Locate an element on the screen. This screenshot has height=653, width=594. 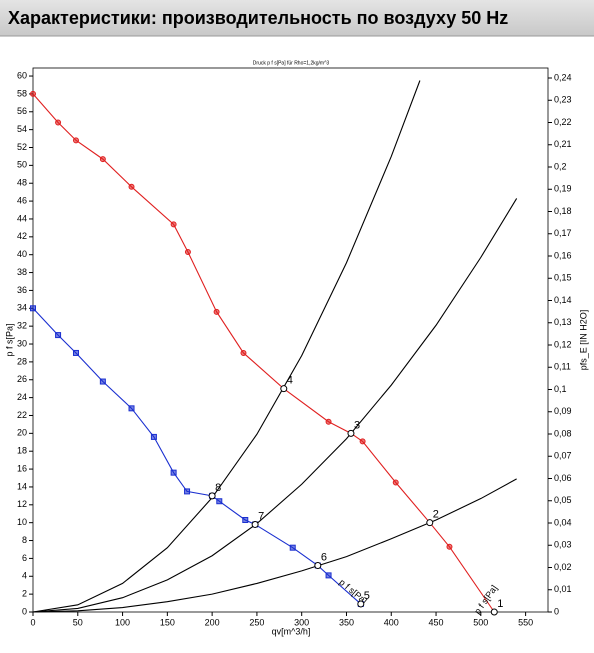
x-tick-label: 400 is located at coordinates (391, 622).